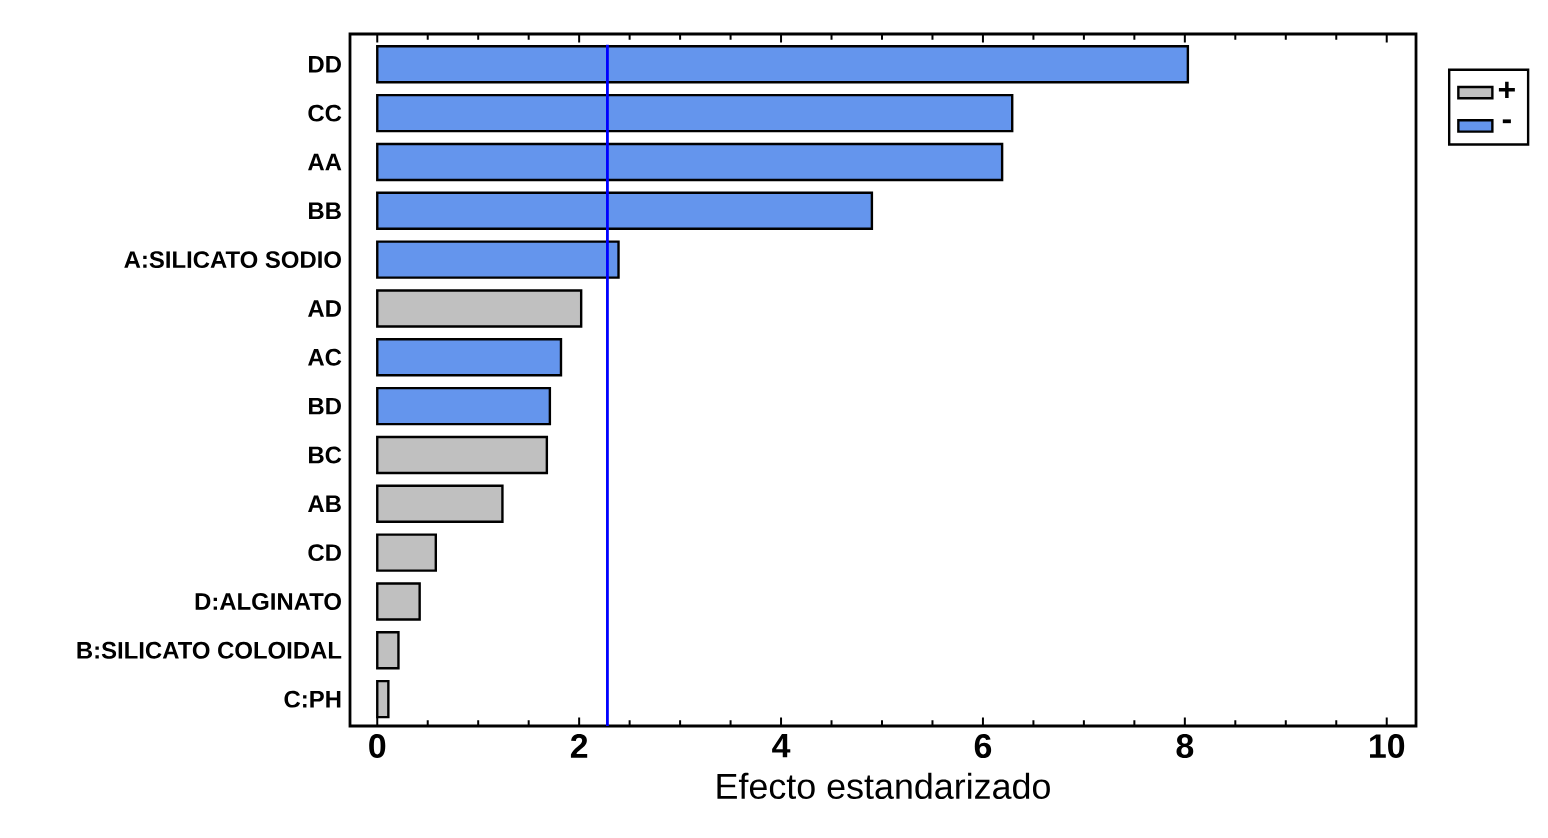  I want to click on y-tick-label: BD, so click(325, 406).